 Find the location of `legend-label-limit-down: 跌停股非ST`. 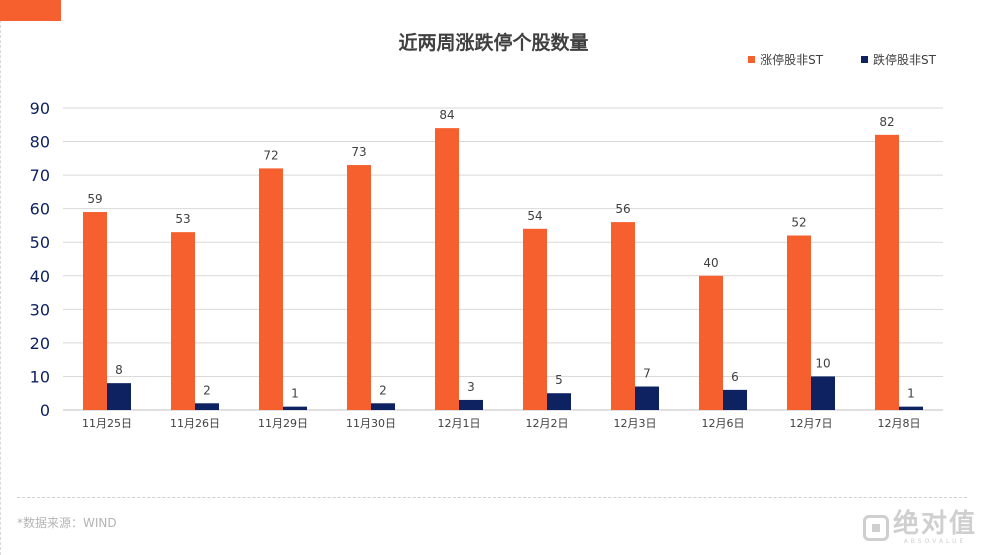

legend-label-limit-down: 跌停股非ST is located at coordinates (904, 60).